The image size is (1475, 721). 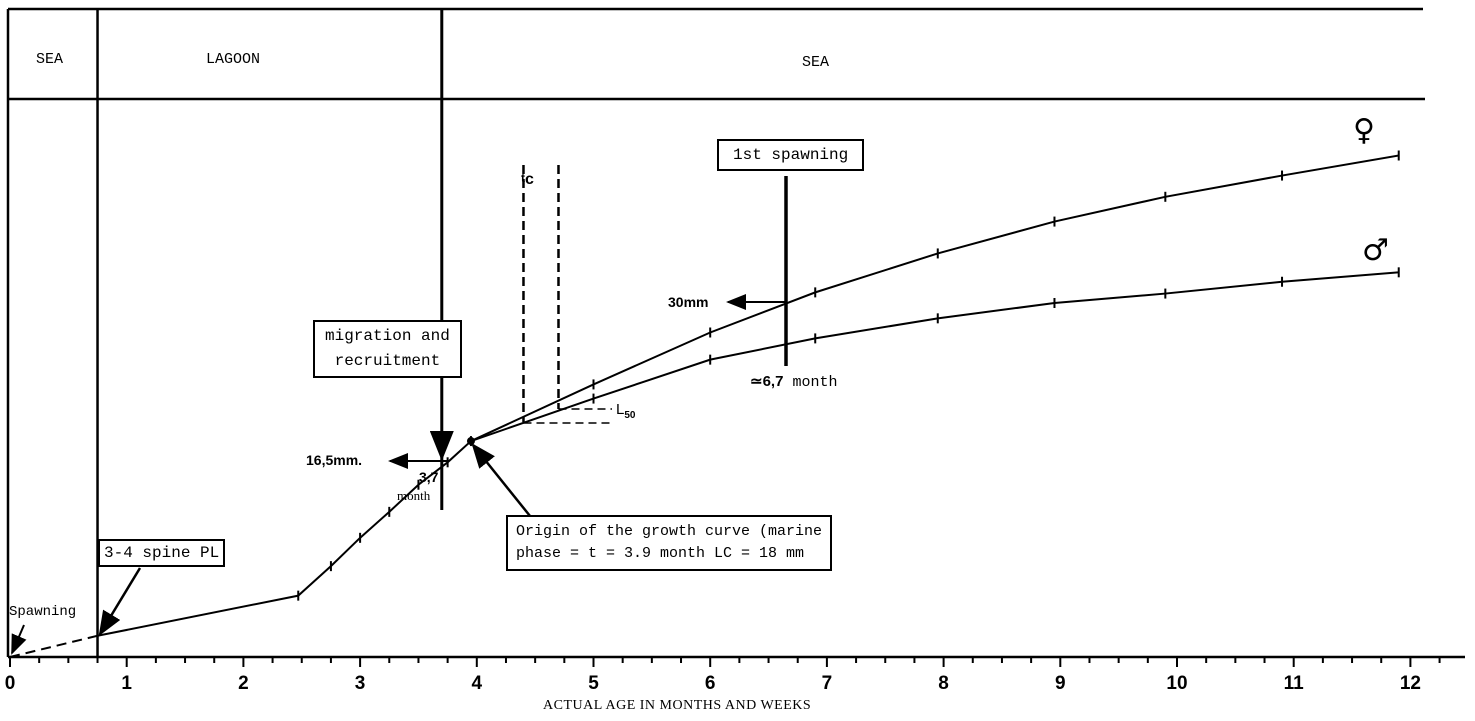 What do you see at coordinates (360, 683) in the screenshot?
I see `x-tick-label: 3` at bounding box center [360, 683].